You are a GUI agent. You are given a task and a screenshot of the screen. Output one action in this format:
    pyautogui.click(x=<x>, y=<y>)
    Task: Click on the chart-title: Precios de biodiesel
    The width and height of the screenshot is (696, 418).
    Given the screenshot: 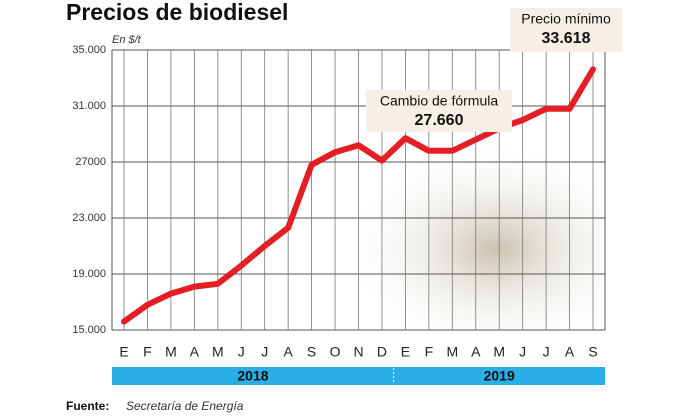 What is the action you would take?
    pyautogui.click(x=177, y=12)
    